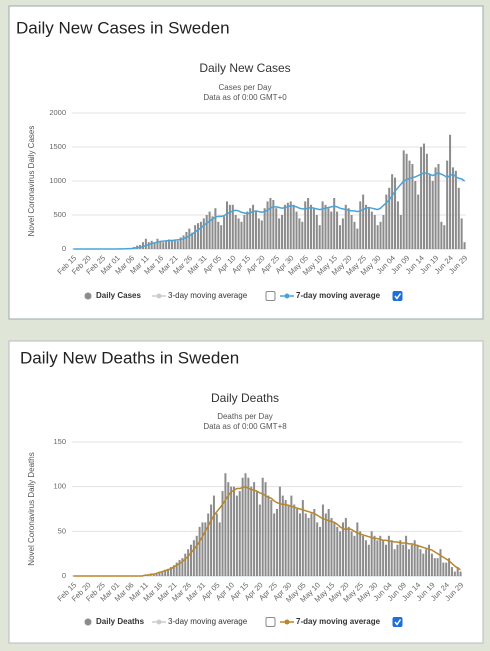 The width and height of the screenshot is (490, 651). I want to click on legend-label: Daily Deaths, so click(120, 621).